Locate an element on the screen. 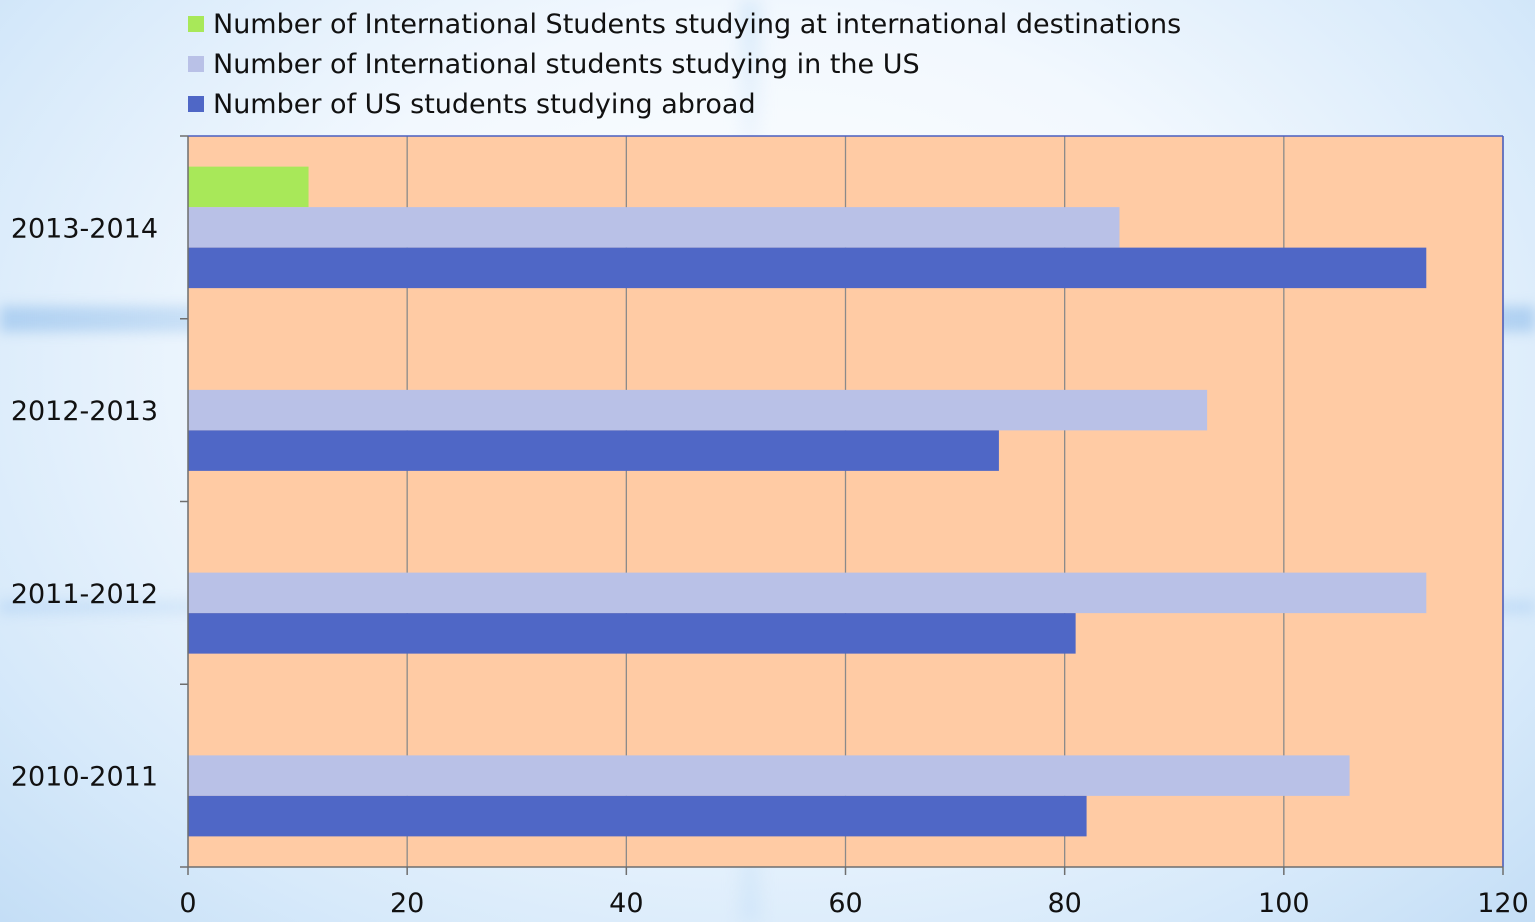  x-tick-label: 40 is located at coordinates (626, 903).